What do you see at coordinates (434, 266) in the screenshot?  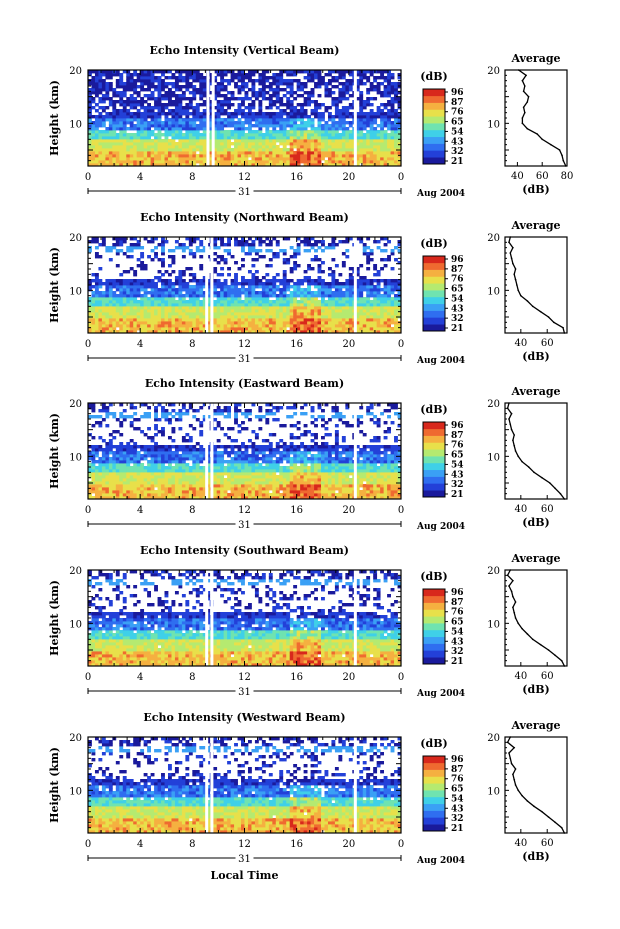 I see `colorbar-swatch` at bounding box center [434, 266].